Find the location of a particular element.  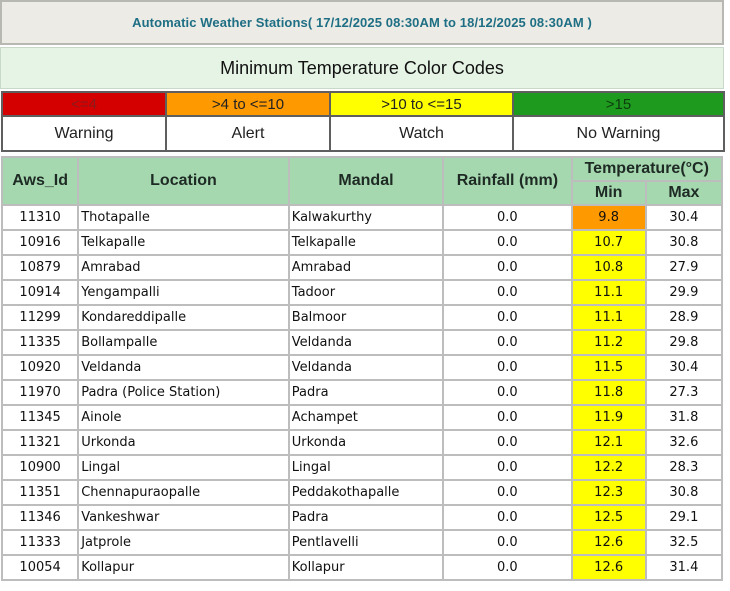

cell-mandal: Urkonda is located at coordinates (366, 442).